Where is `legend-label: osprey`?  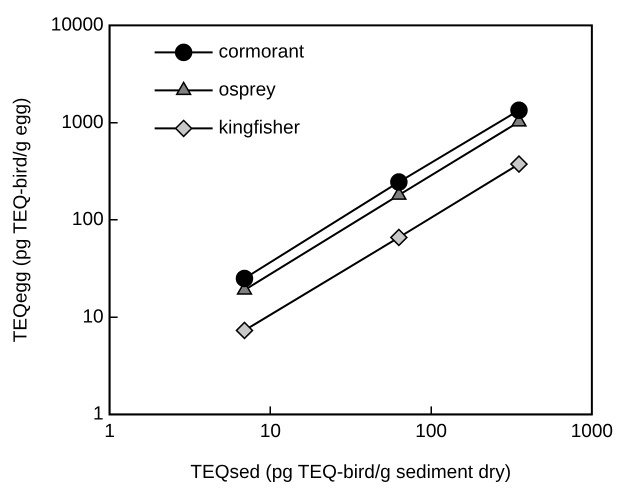 legend-label: osprey is located at coordinates (247, 90).